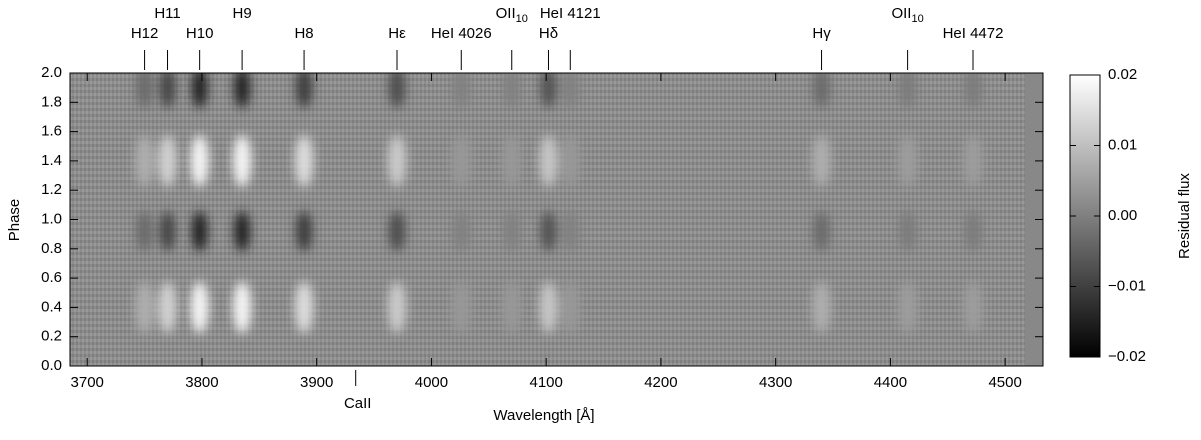 The width and height of the screenshot is (1201, 440). Describe the element at coordinates (570, 13) in the screenshot. I see `line-label: HeI 4121` at that location.